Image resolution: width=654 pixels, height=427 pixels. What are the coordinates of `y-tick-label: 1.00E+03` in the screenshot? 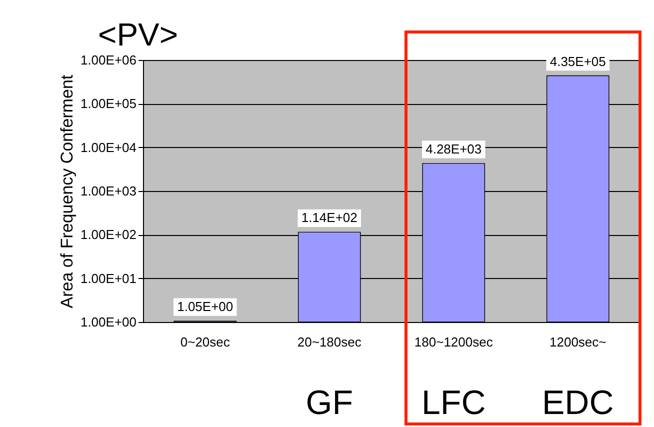 It's located at (108, 191).